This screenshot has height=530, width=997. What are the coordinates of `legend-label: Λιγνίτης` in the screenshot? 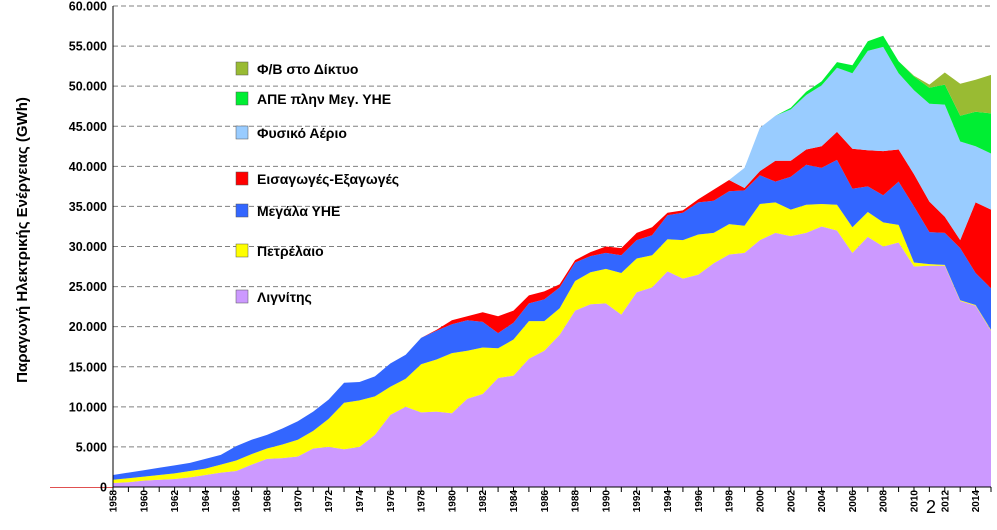 It's located at (284, 297).